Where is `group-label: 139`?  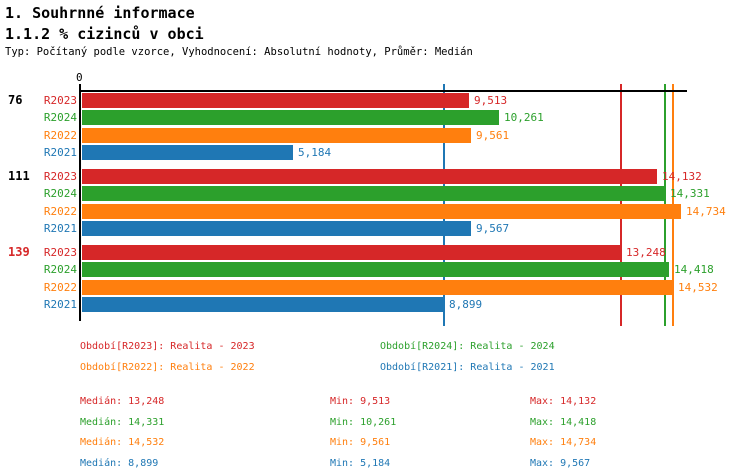
group-label: 139 is located at coordinates (19, 252).